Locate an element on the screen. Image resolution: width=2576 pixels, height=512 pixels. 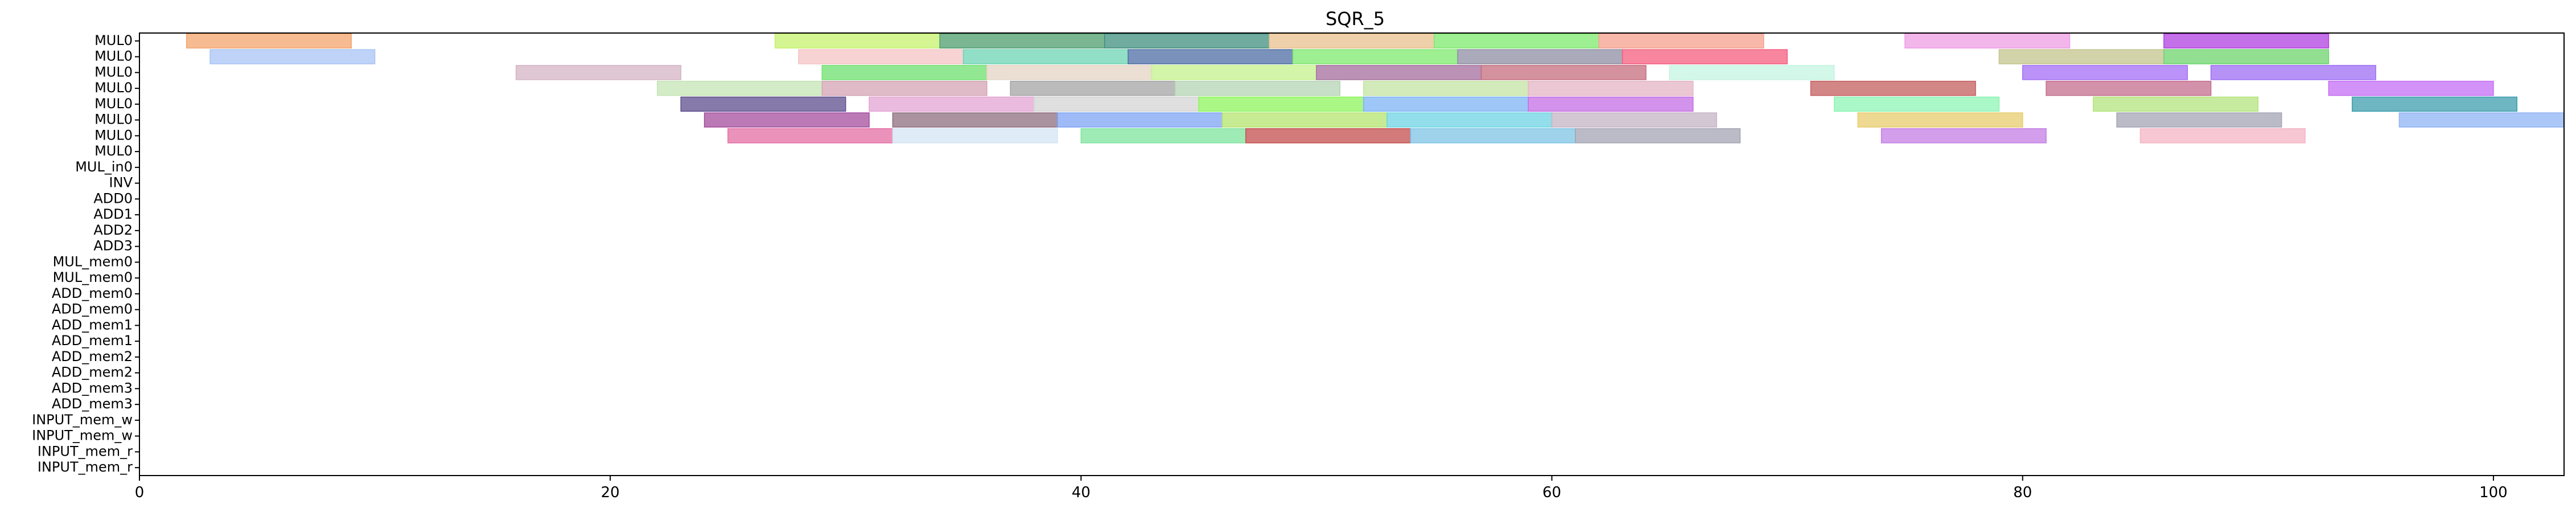
x-tick-label: 80 is located at coordinates (2023, 492).